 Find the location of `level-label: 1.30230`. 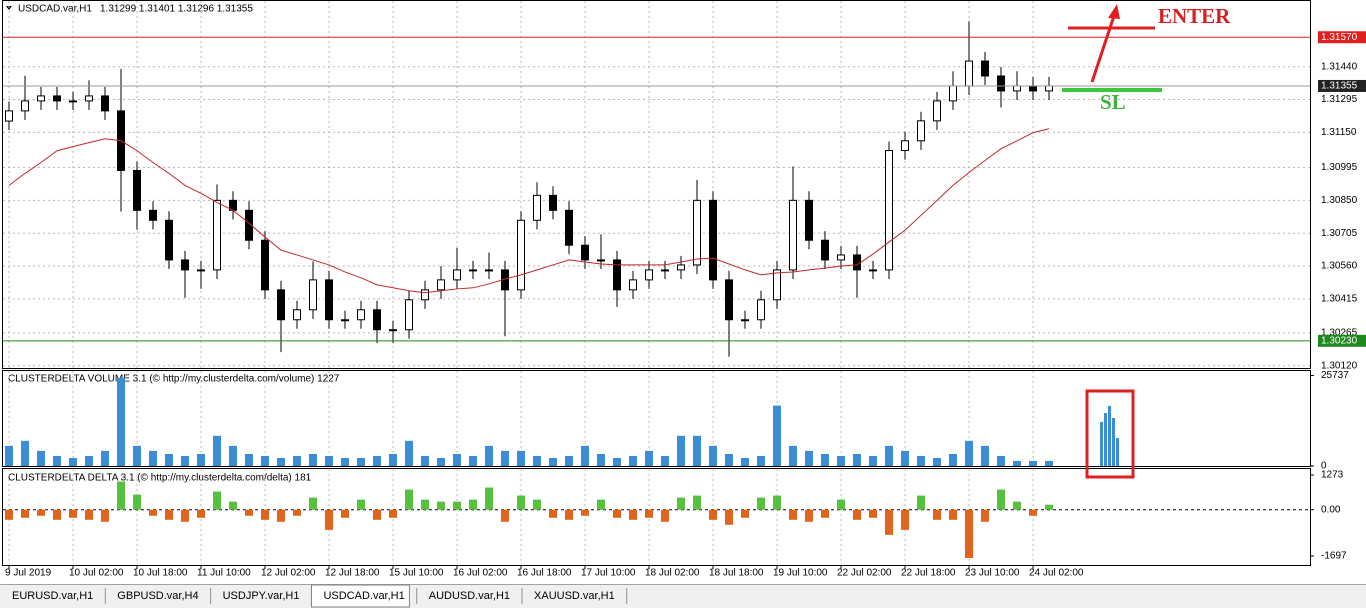

level-label: 1.30230 is located at coordinates (1339, 340).